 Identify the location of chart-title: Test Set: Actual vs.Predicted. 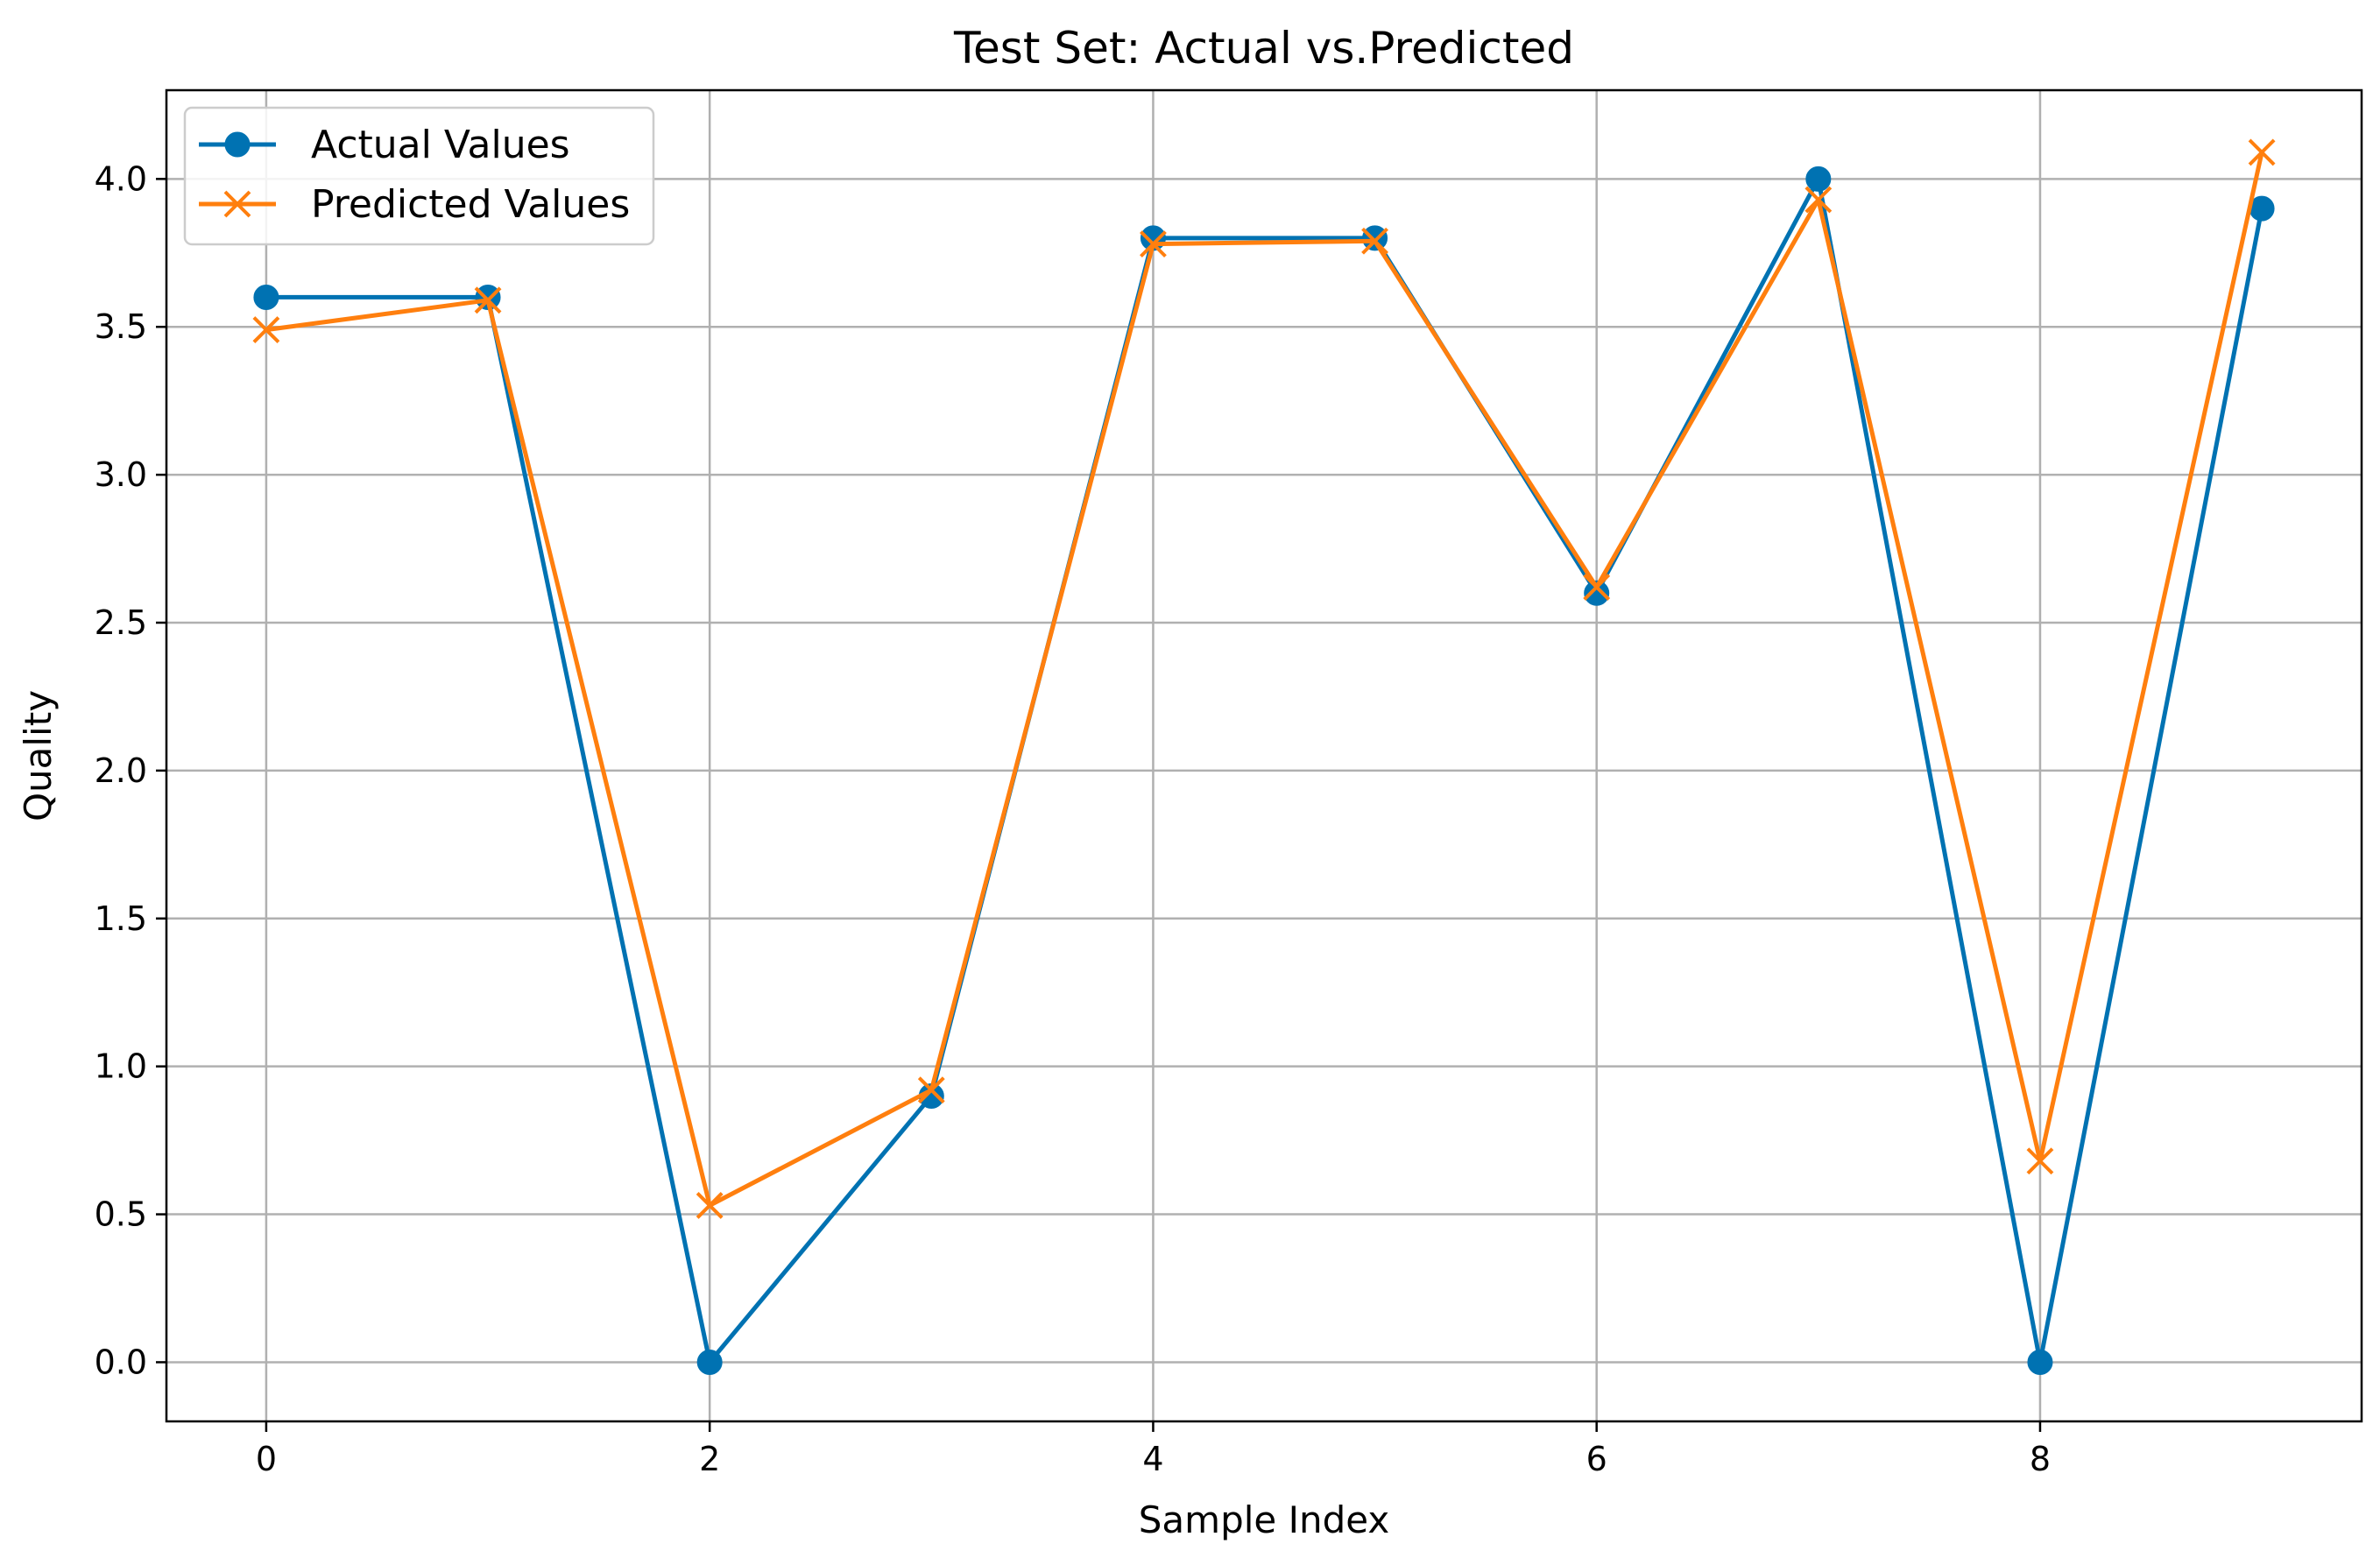
(1263, 48).